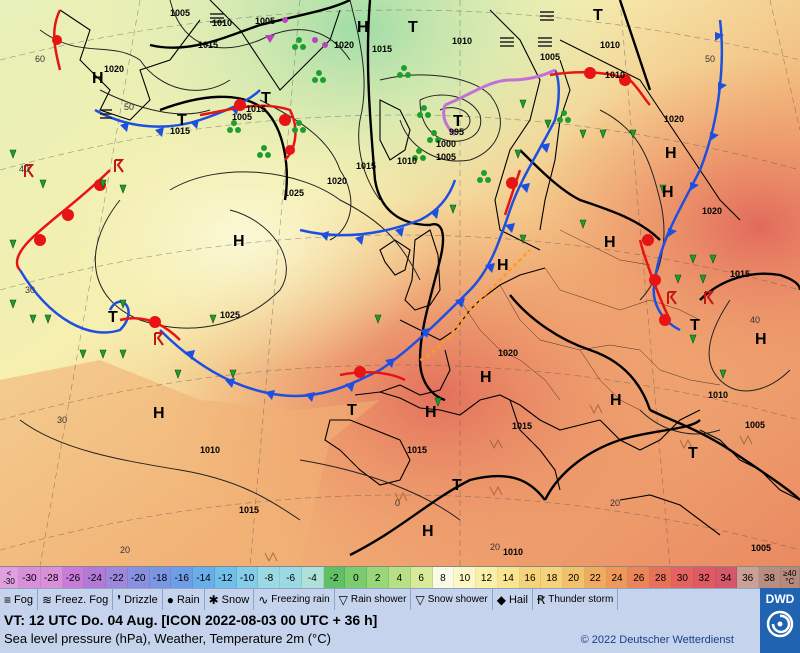 Image resolution: width=800 pixels, height=653 pixels. I want to click on scale-cell: -4, so click(312, 578).